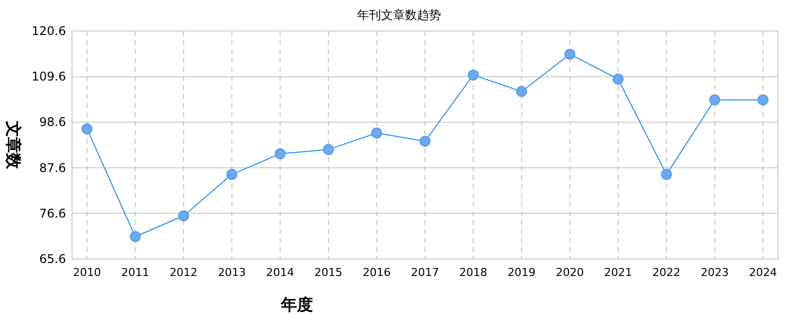 The image size is (798, 330). Describe the element at coordinates (52, 167) in the screenshot. I see `y-tick-label: 87.6` at that location.